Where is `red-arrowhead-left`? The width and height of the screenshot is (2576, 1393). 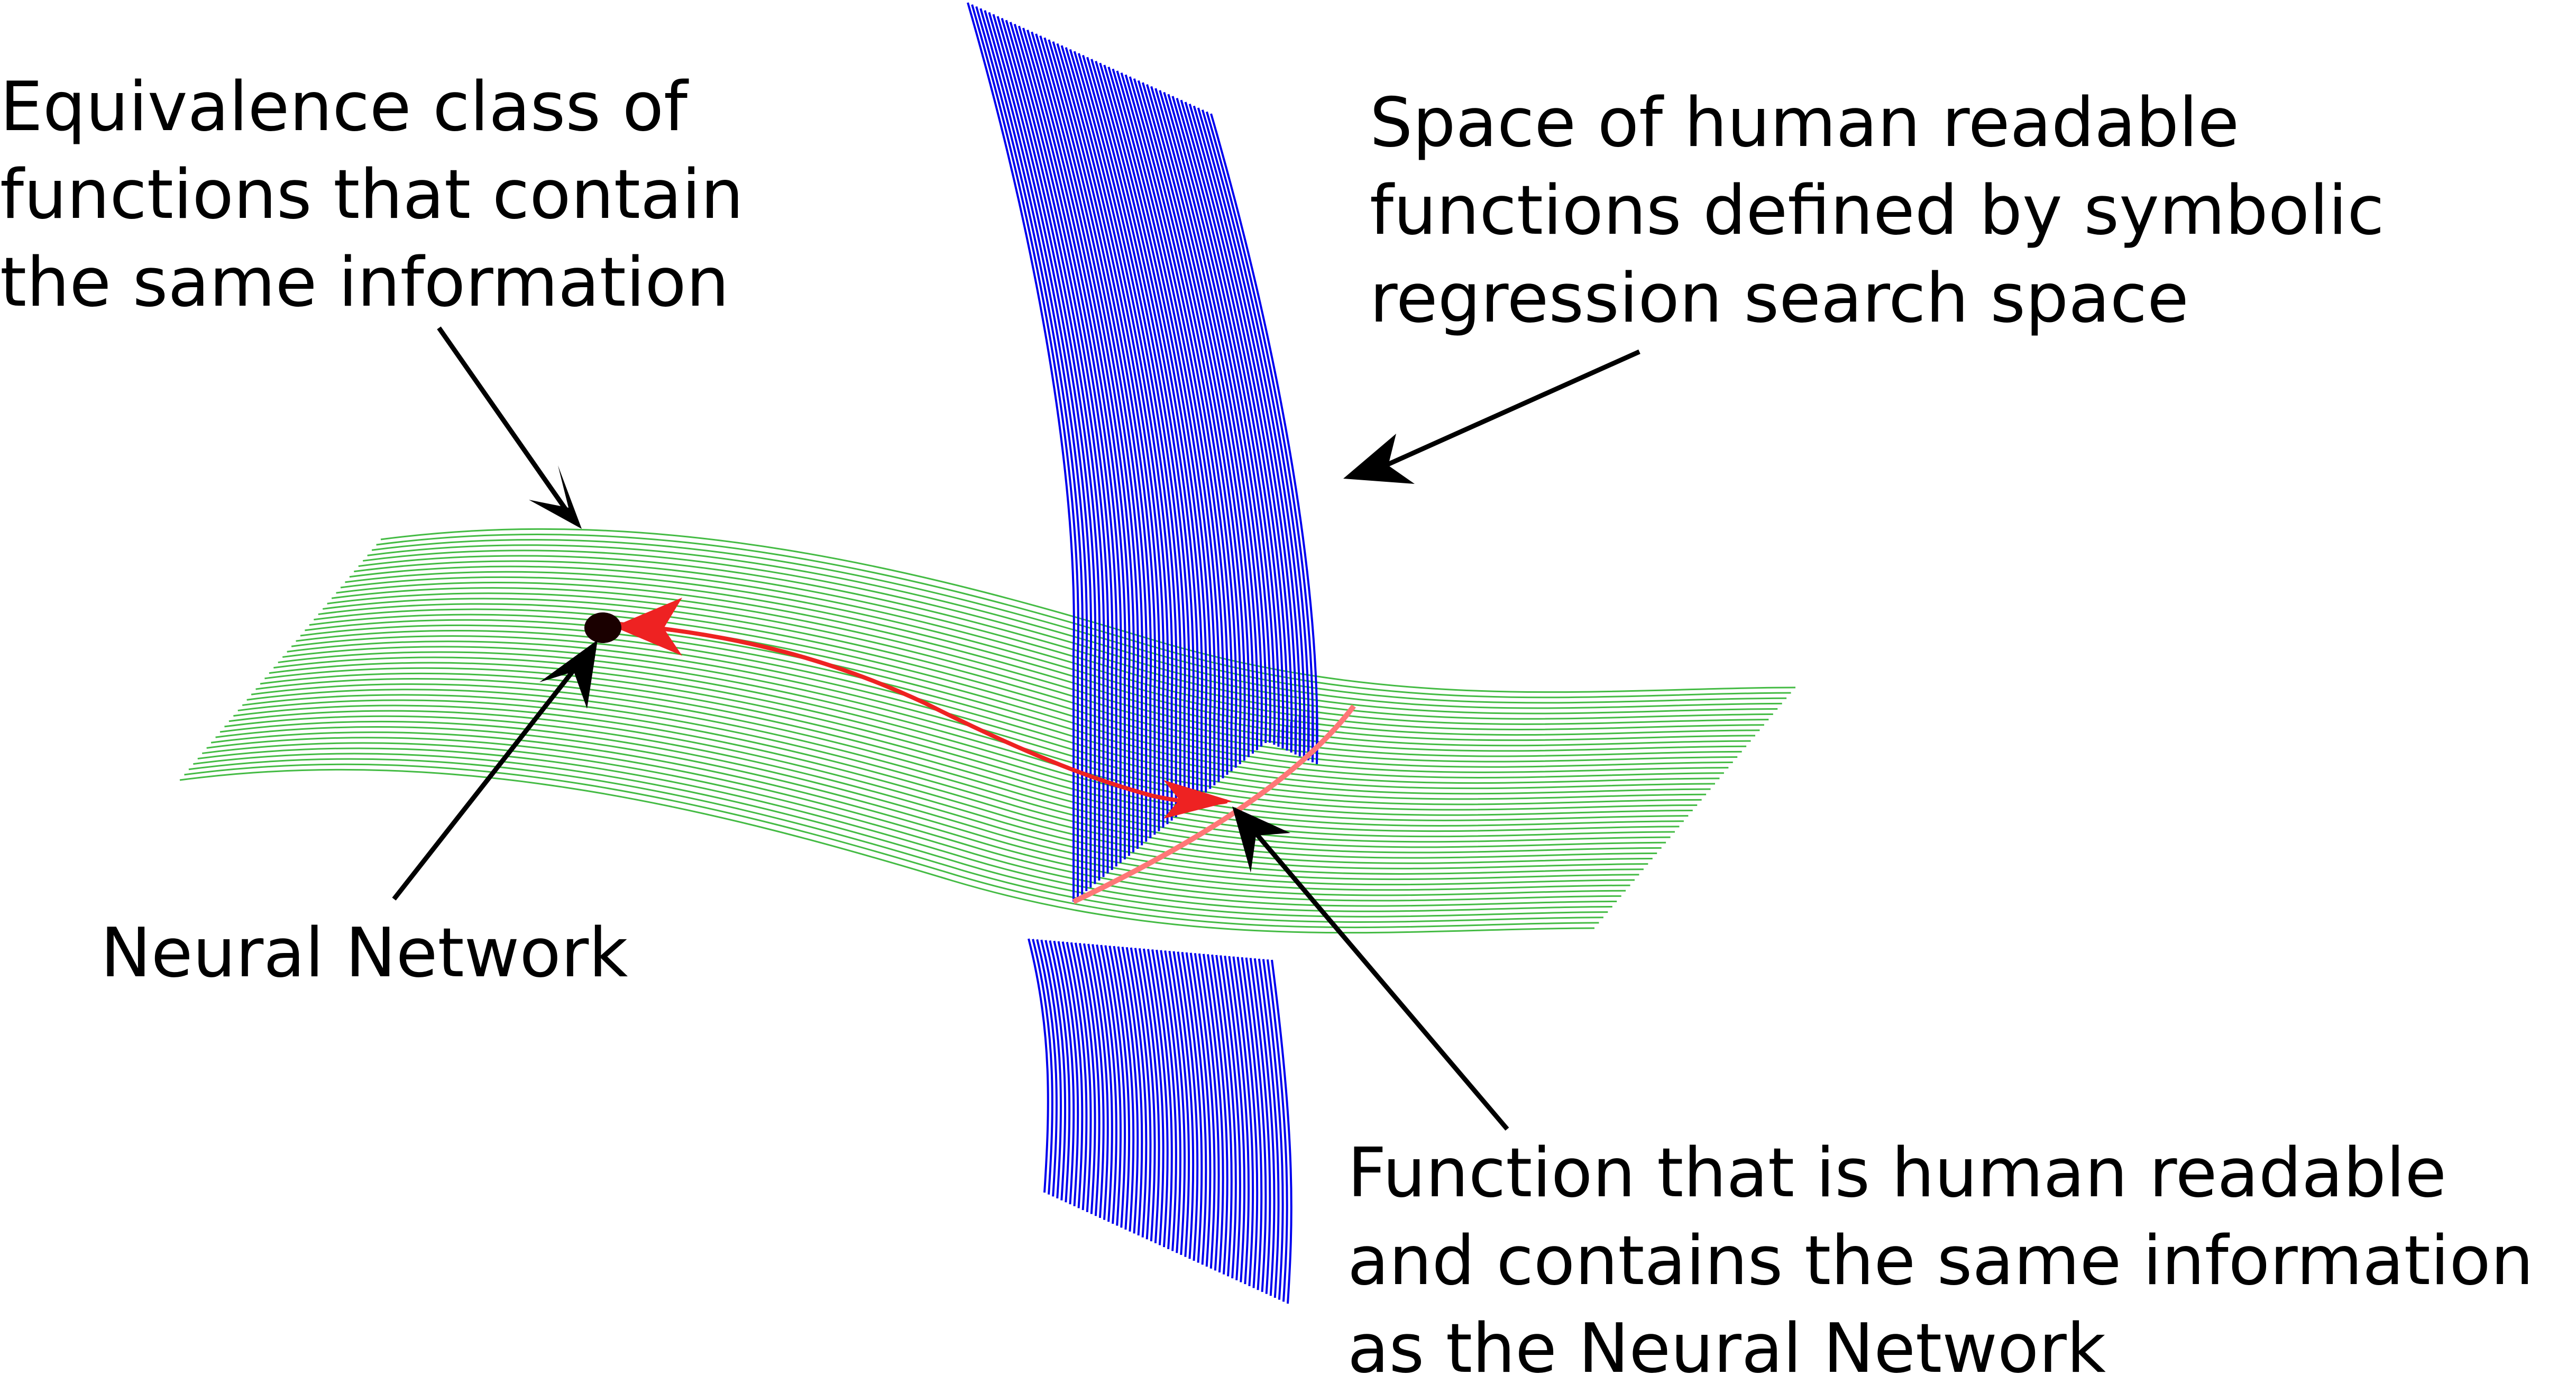 red-arrowhead-left is located at coordinates (648, 627).